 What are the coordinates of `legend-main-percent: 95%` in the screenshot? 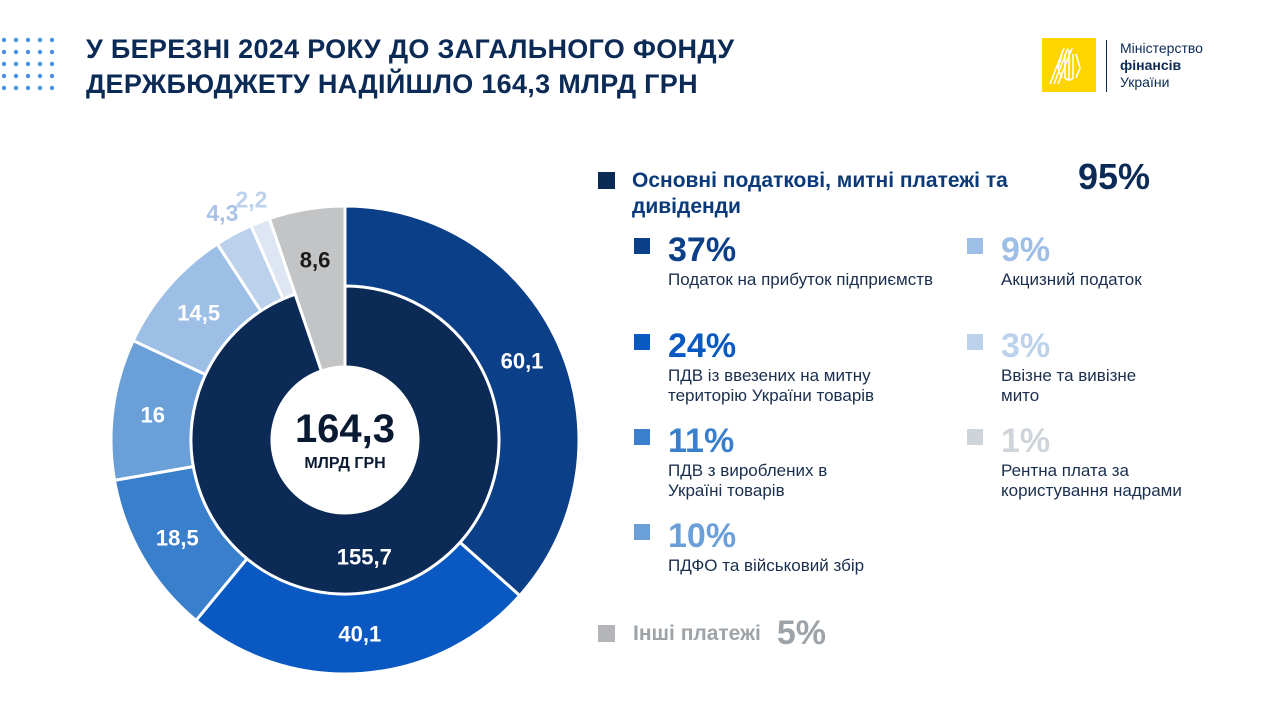 It's located at (1114, 176).